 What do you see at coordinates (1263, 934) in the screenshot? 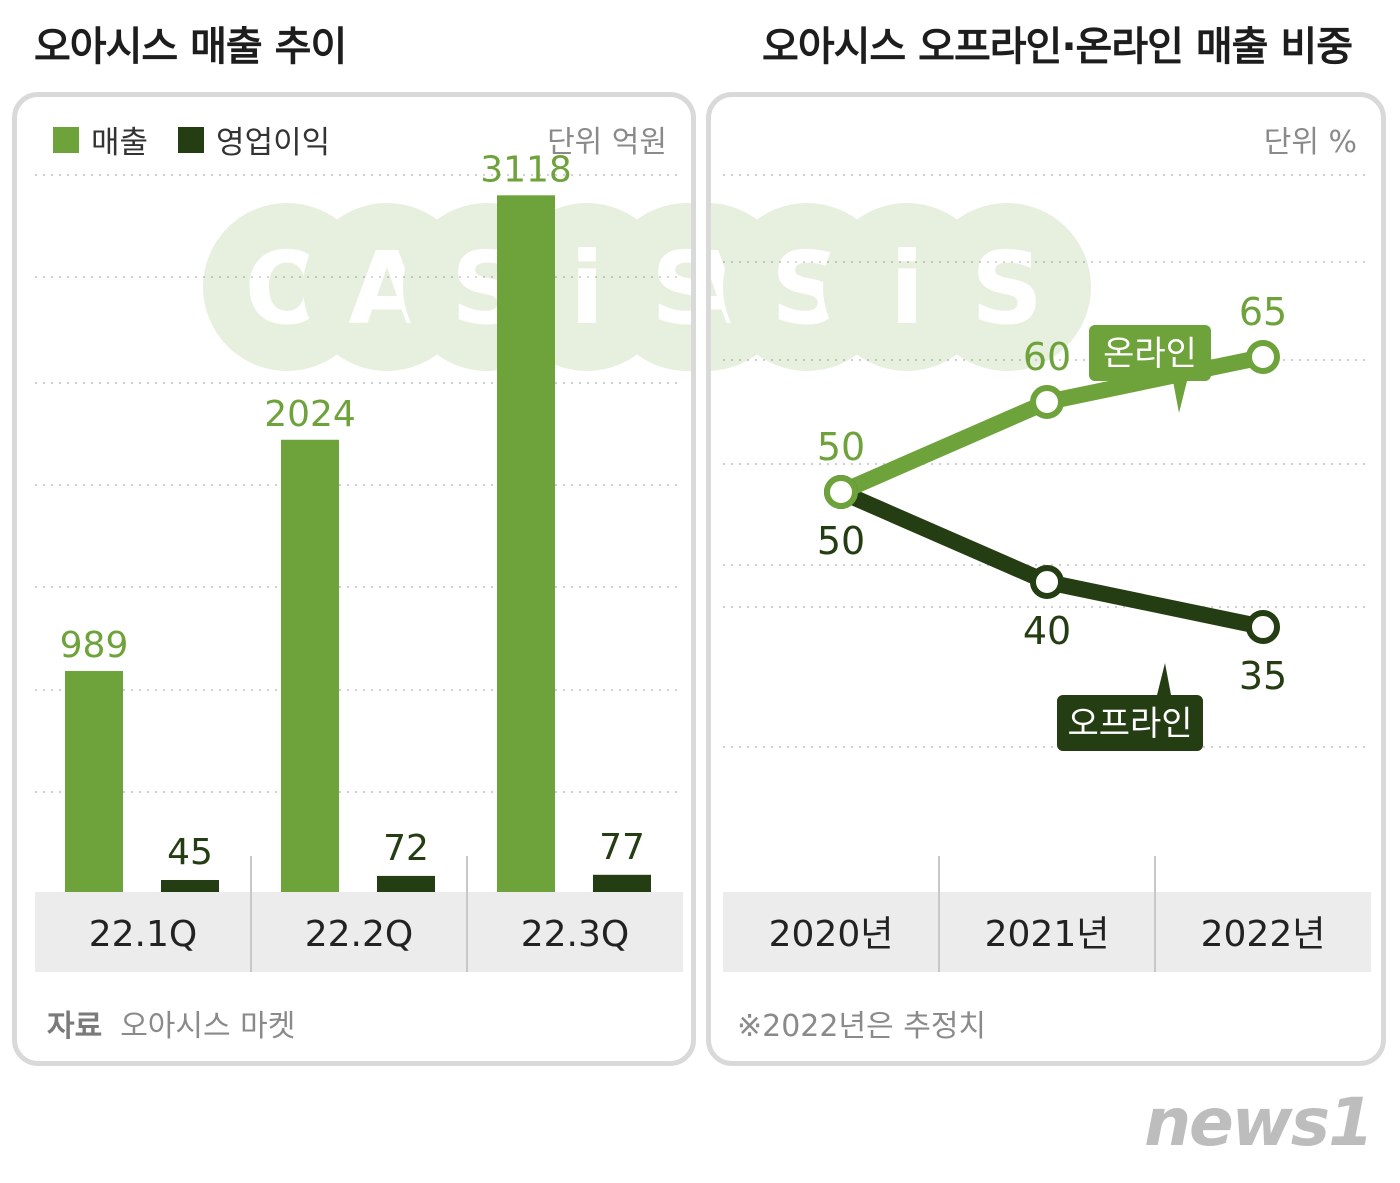
I see `x-tick-label: 2022년` at bounding box center [1263, 934].